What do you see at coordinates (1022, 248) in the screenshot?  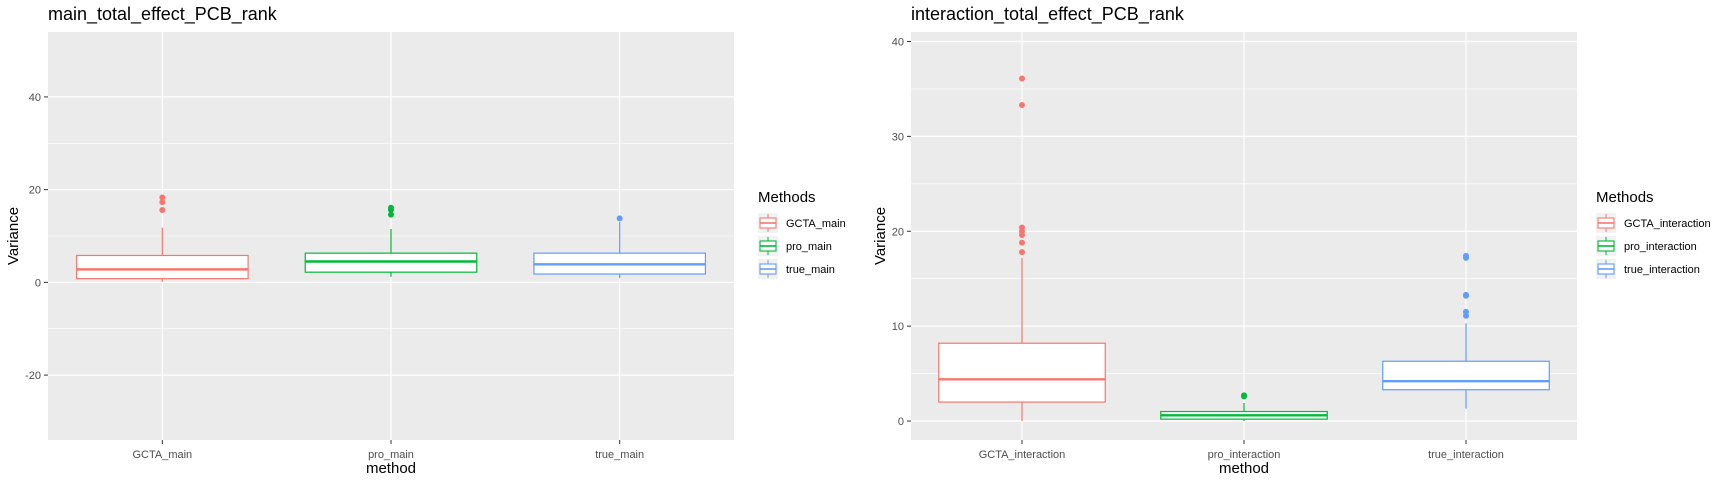 I see `box-GCTA_interaction` at bounding box center [1022, 248].